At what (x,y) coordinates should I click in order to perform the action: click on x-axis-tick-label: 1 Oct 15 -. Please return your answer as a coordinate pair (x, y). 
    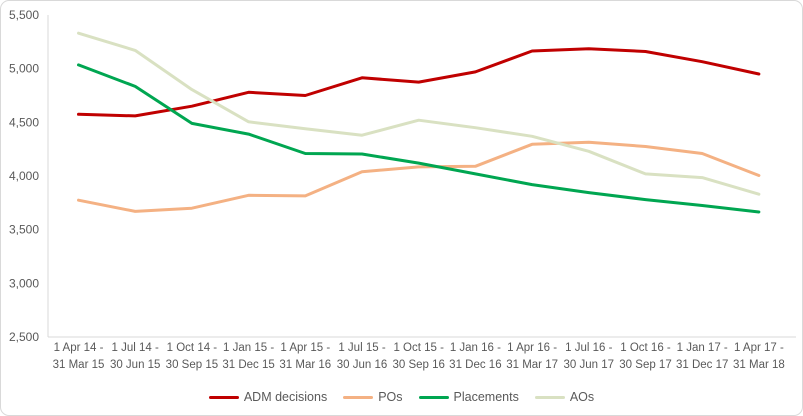
    Looking at the image, I should click on (418, 348).